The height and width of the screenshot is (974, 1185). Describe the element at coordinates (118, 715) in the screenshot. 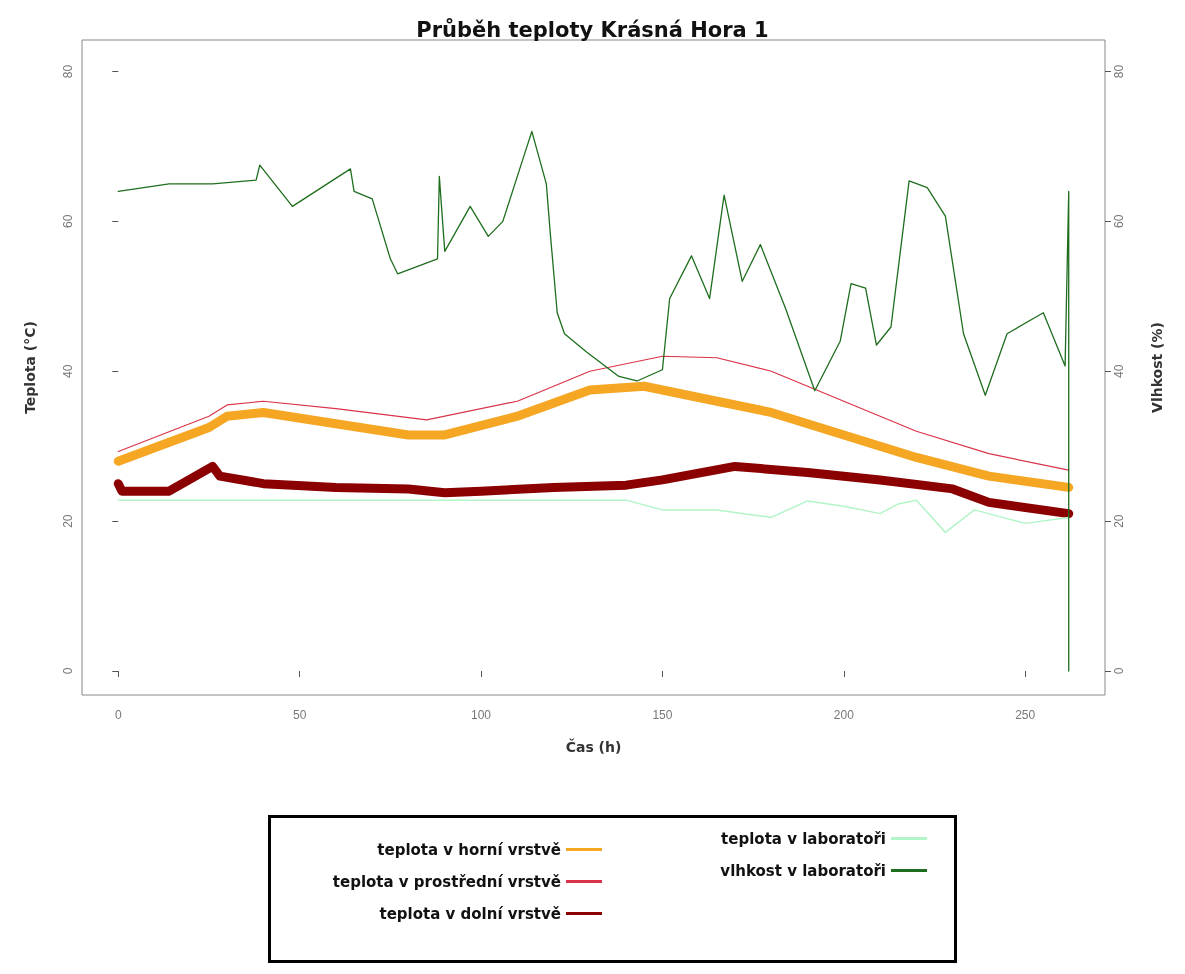

I see `x-tick-label: 0` at that location.